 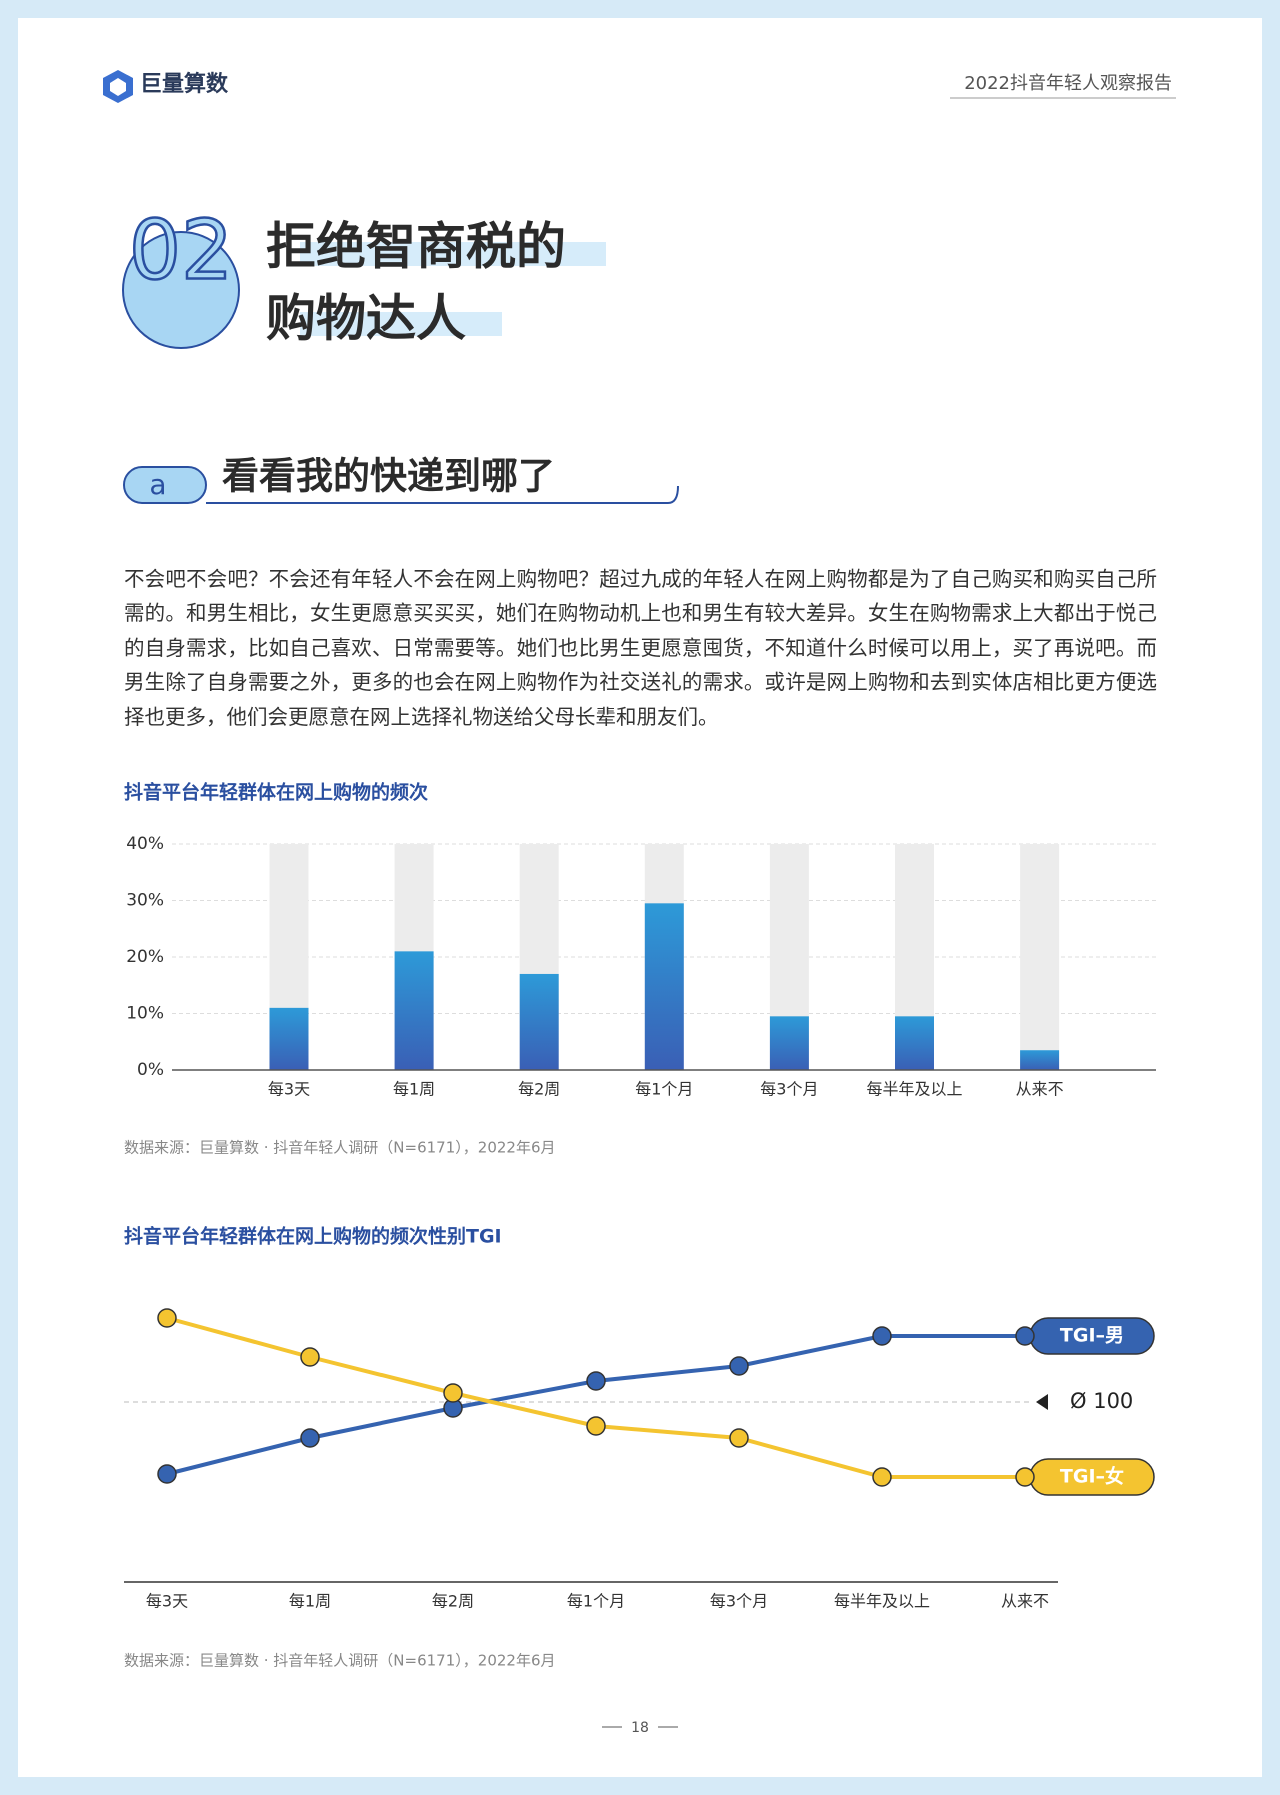 I want to click on subsection-title: 看看我的快递到哪了, so click(x=388, y=476).